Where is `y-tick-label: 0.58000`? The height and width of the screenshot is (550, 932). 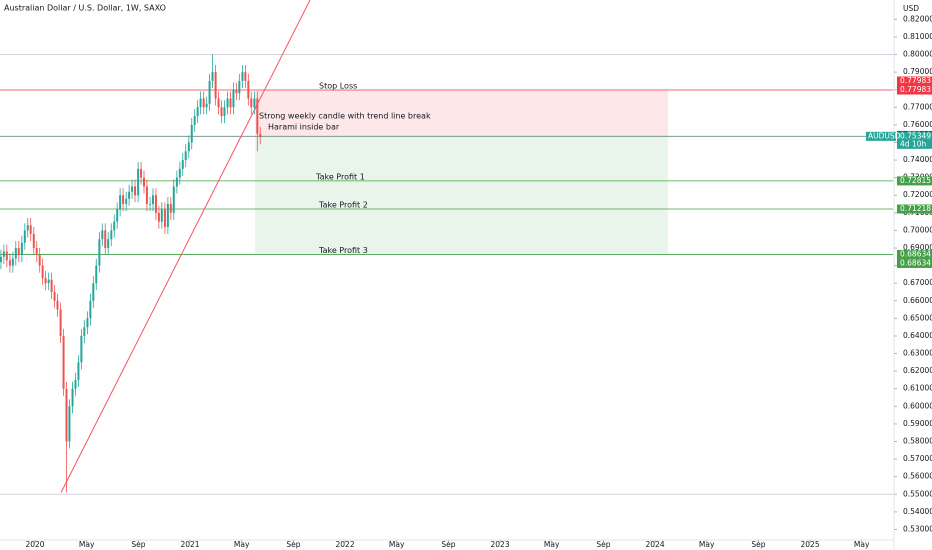
y-tick-label: 0.58000 is located at coordinates (917, 440).